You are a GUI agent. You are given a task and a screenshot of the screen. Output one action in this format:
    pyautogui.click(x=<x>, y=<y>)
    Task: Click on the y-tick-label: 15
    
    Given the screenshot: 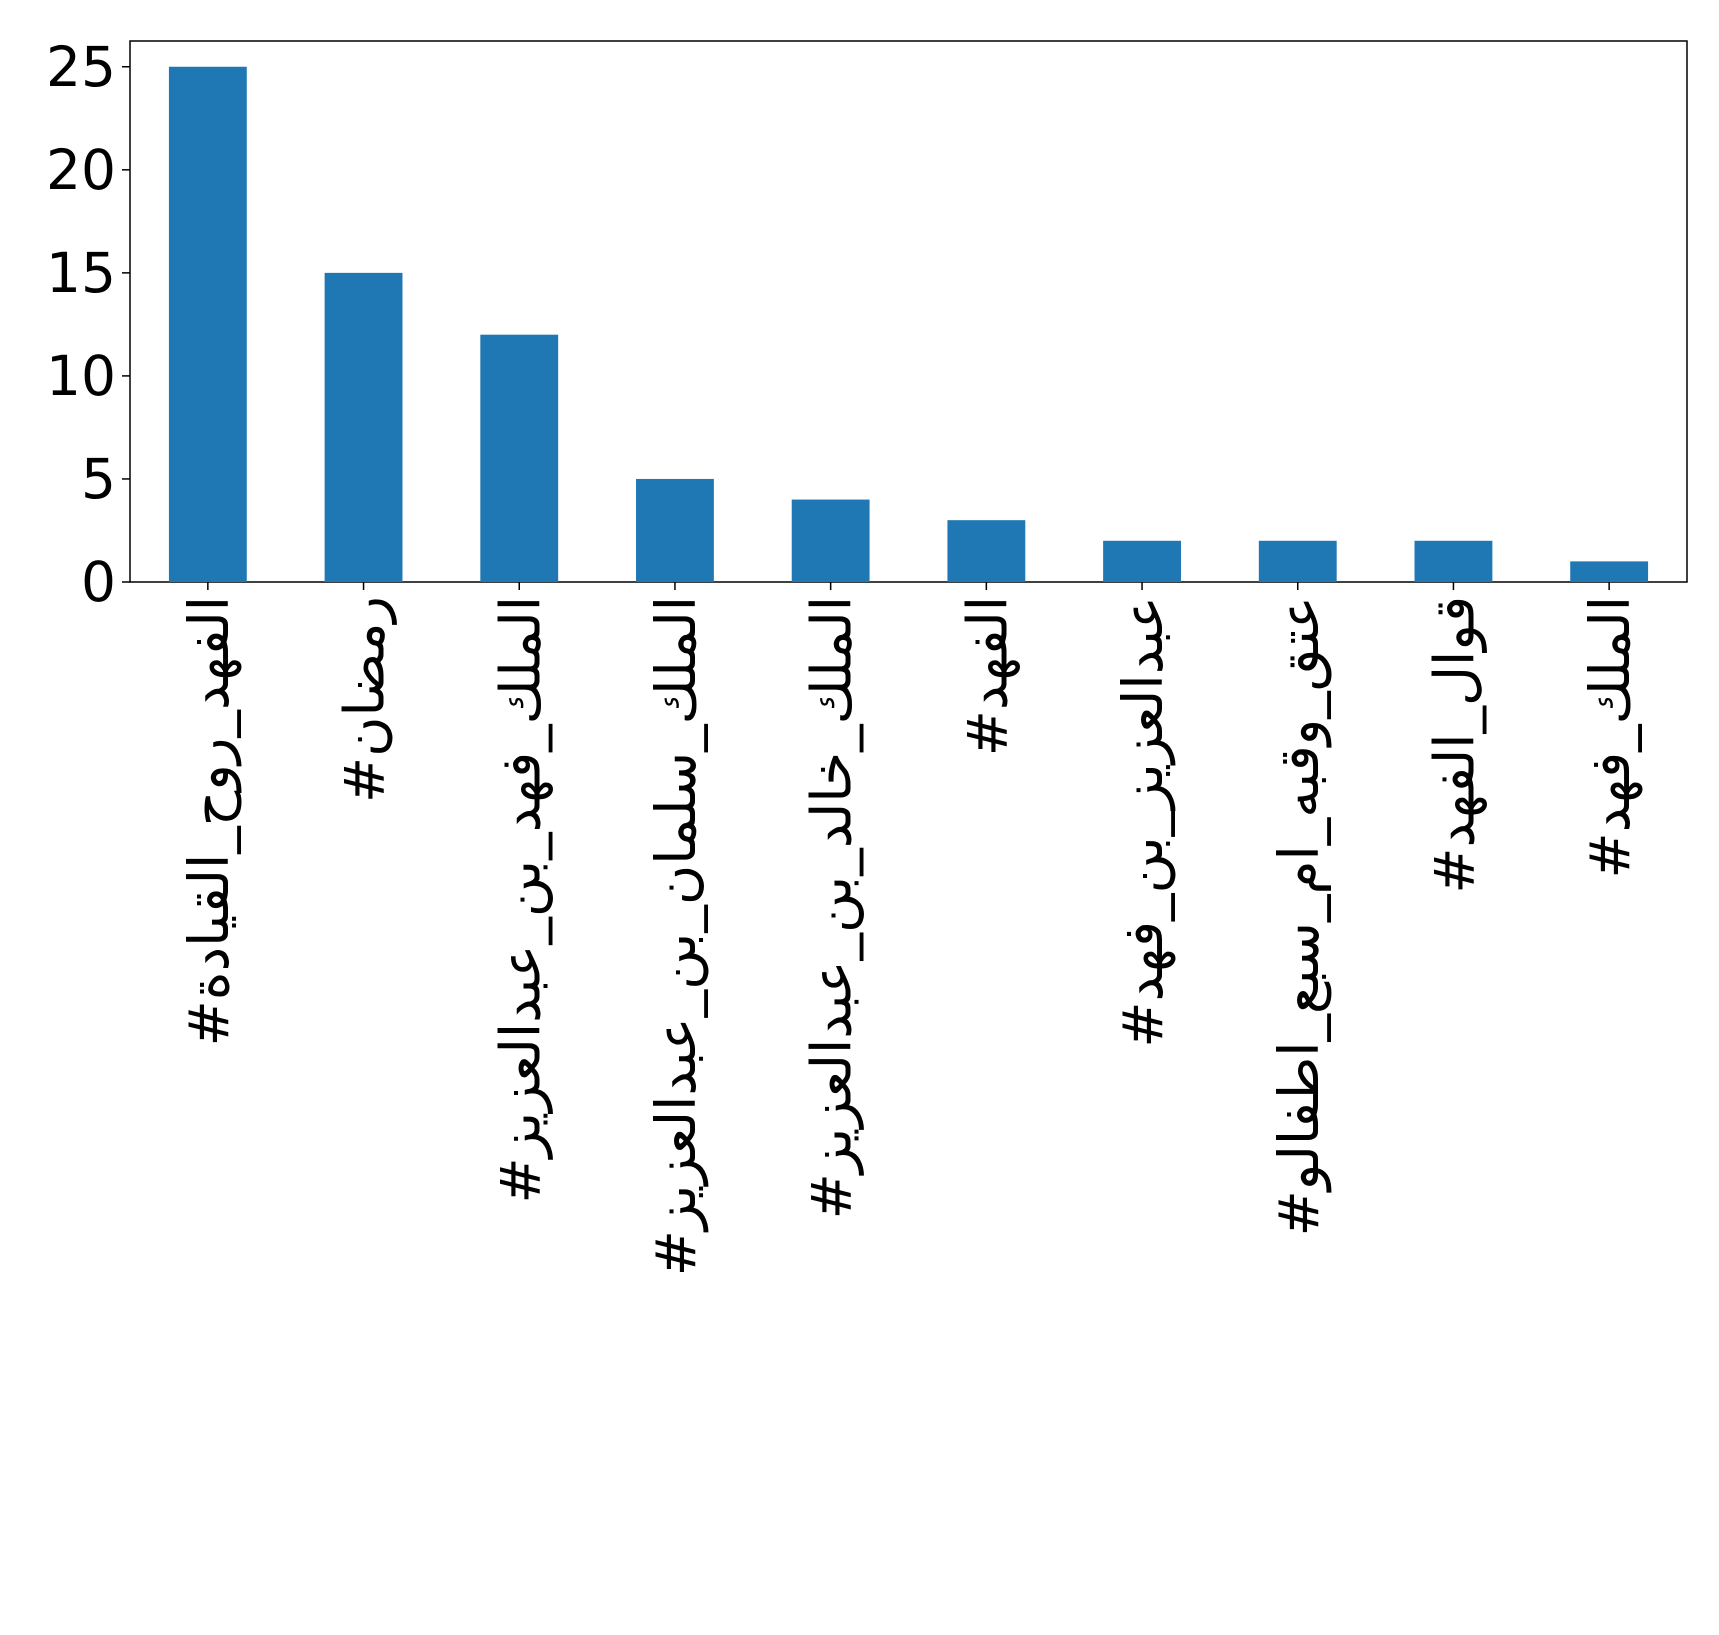 What is the action you would take?
    pyautogui.click(x=81, y=273)
    